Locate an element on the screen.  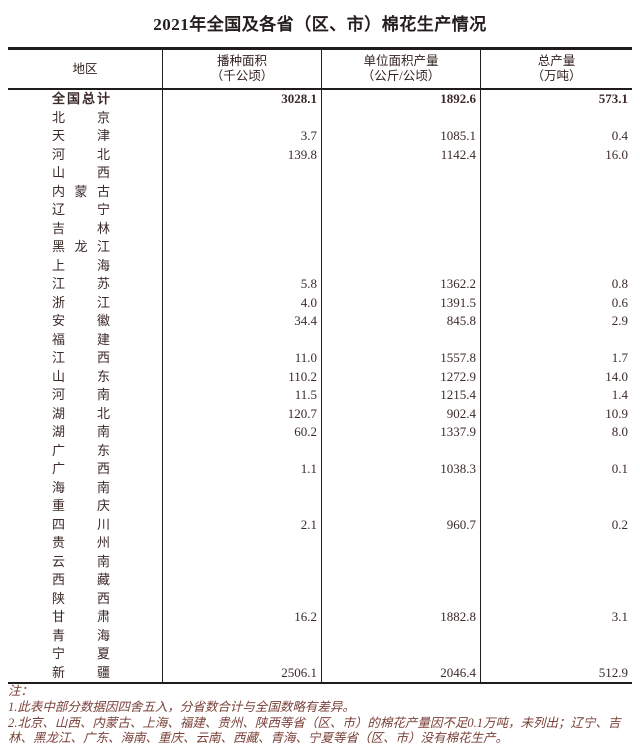
region-name: 湖南 is located at coordinates (81, 431).